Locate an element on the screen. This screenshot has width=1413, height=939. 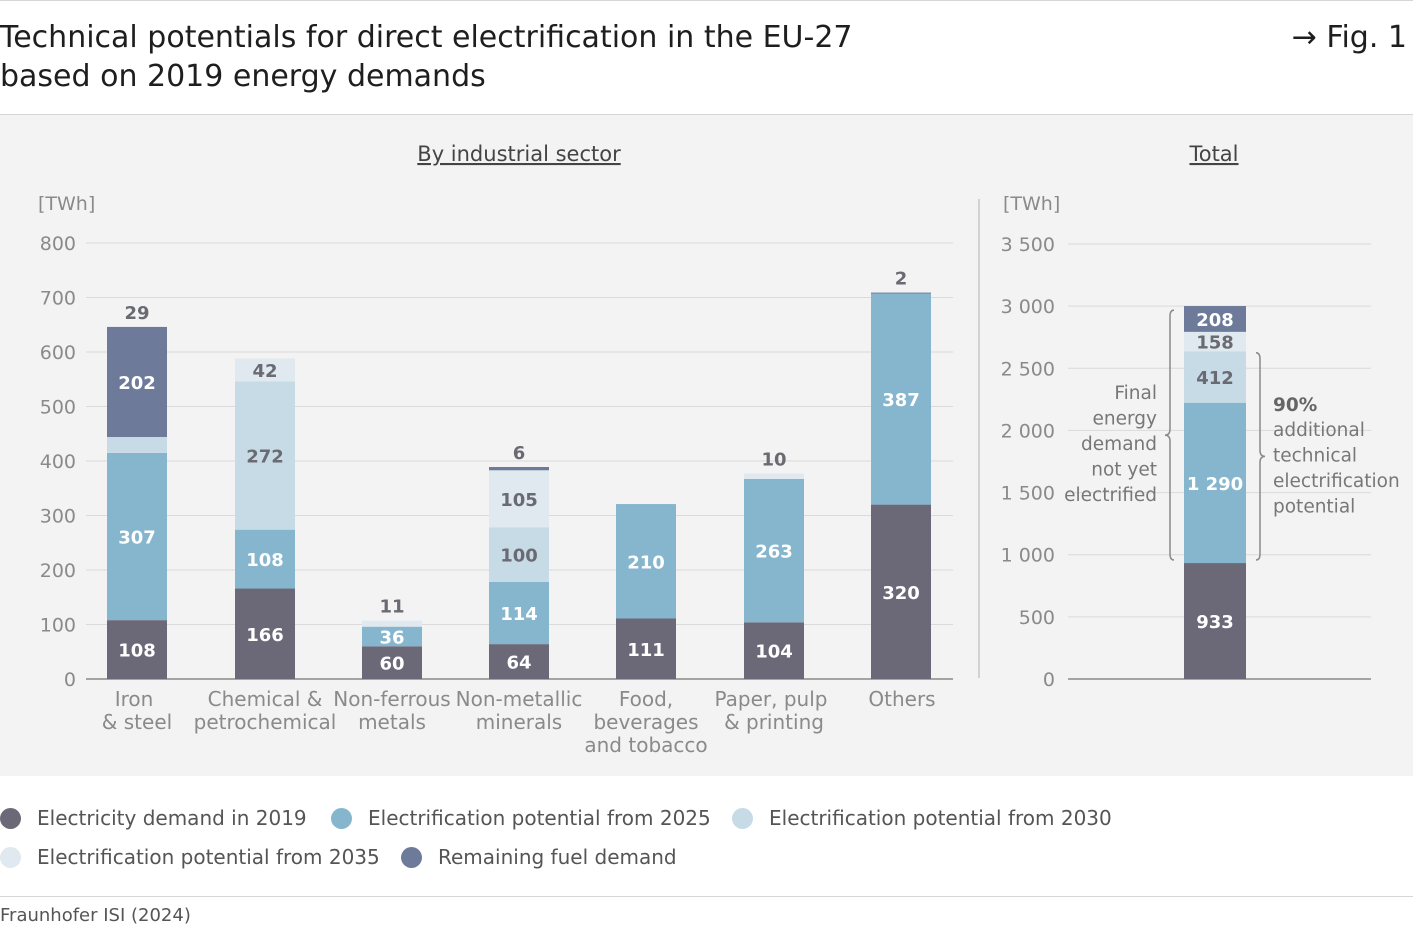
category-label: Paper, pulp is located at coordinates (771, 699).